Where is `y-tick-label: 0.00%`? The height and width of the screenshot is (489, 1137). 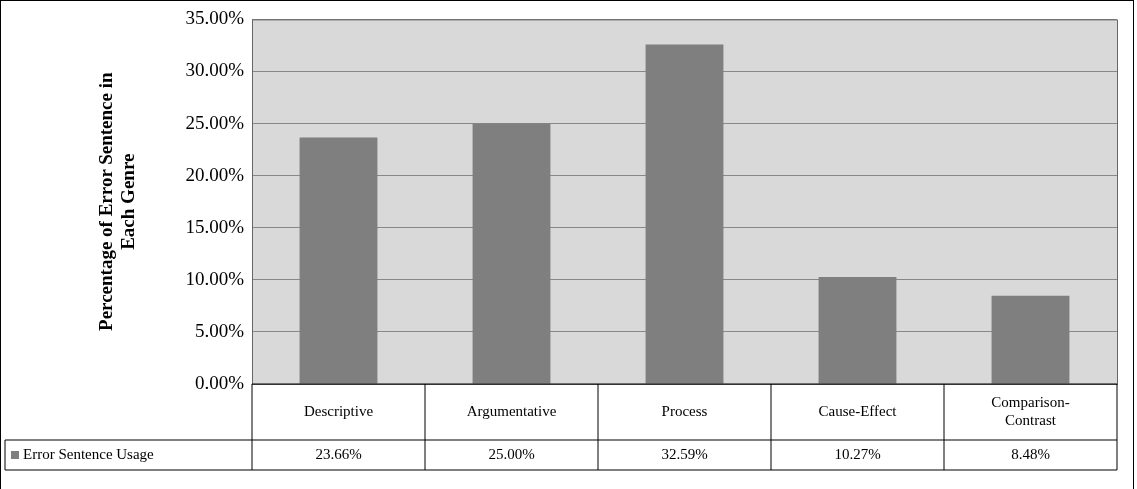 y-tick-label: 0.00% is located at coordinates (219, 382).